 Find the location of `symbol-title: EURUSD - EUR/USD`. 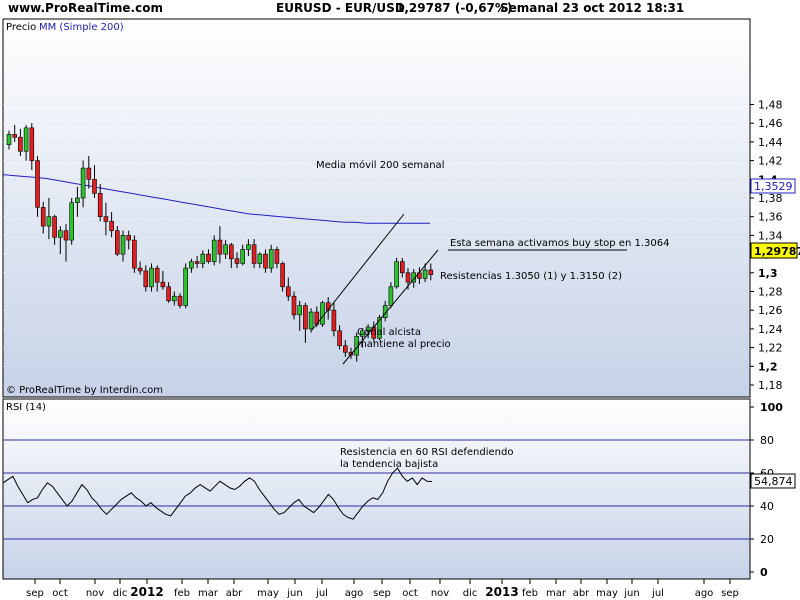

symbol-title: EURUSD - EUR/USD is located at coordinates (340, 8).